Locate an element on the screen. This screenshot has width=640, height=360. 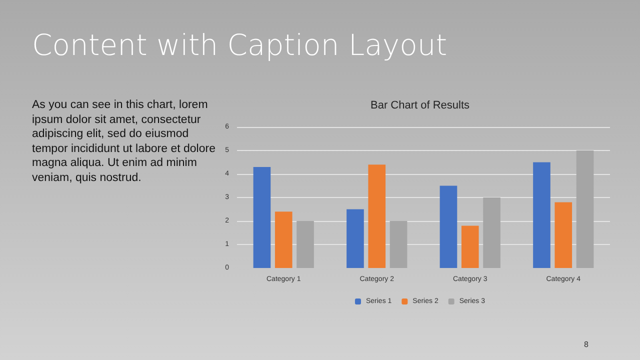
chart-title: Content with Caption Layout is located at coordinates (240, 45).